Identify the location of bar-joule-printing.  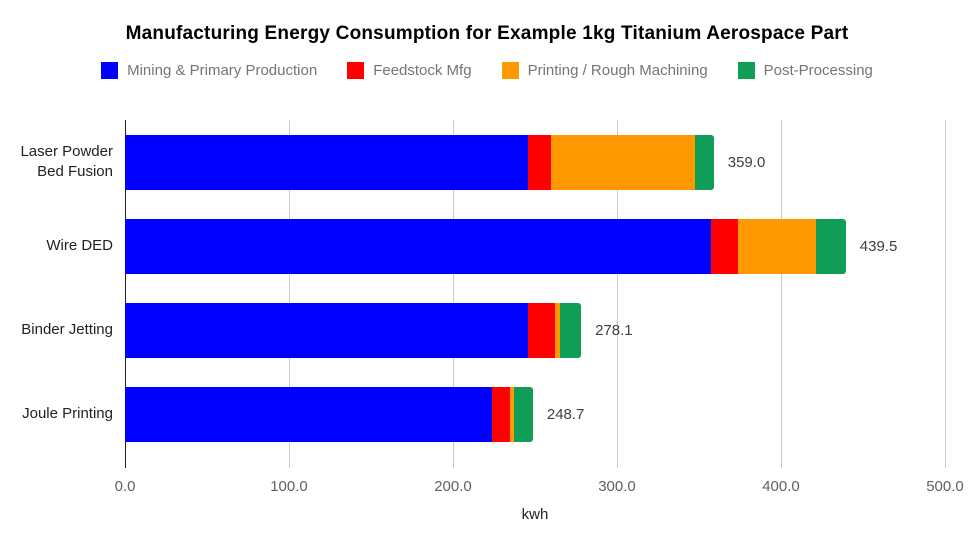
(329, 414).